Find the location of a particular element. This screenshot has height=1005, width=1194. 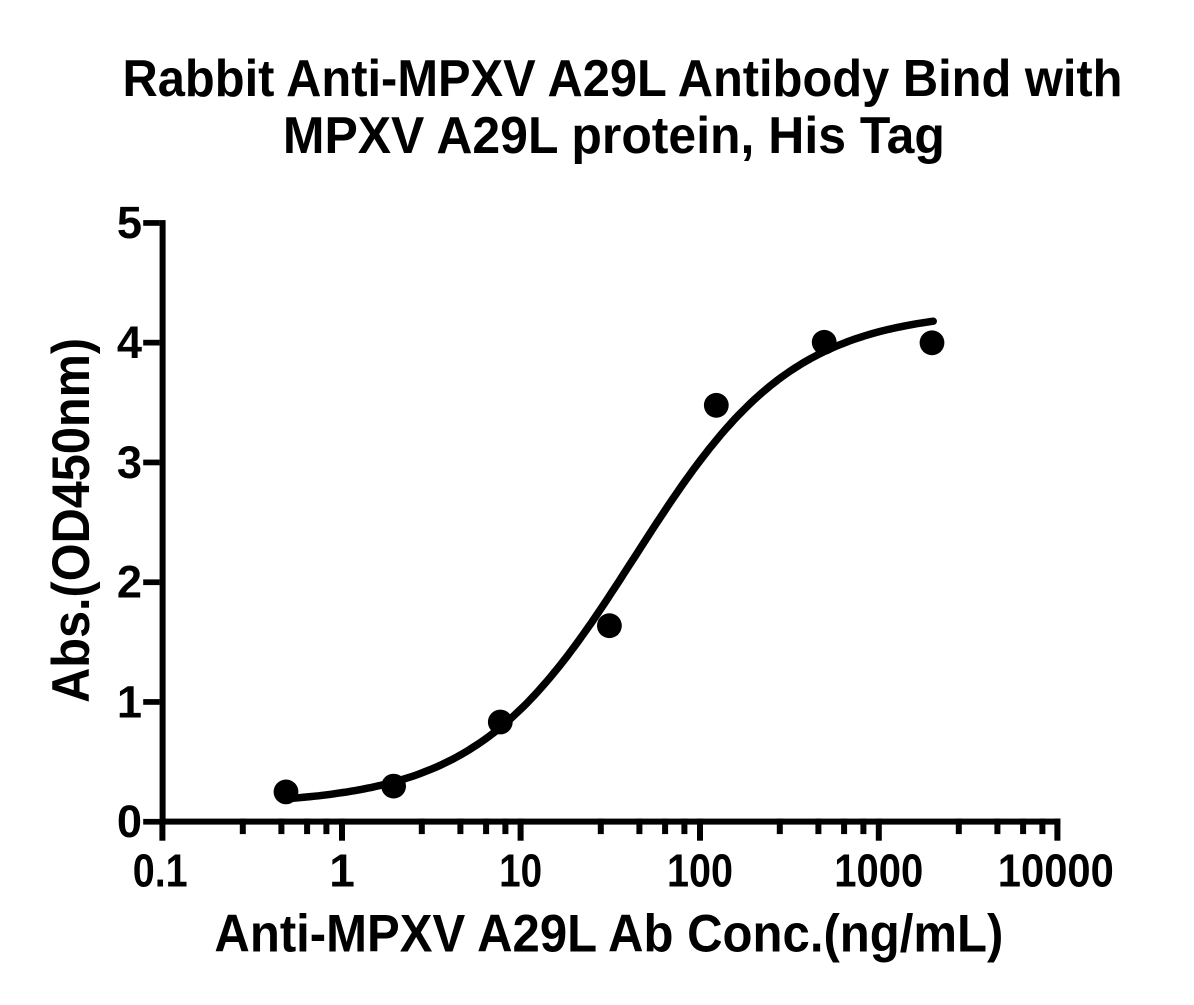

svg-text: MPXV A29L protein, His Tag is located at coordinates (614, 136).